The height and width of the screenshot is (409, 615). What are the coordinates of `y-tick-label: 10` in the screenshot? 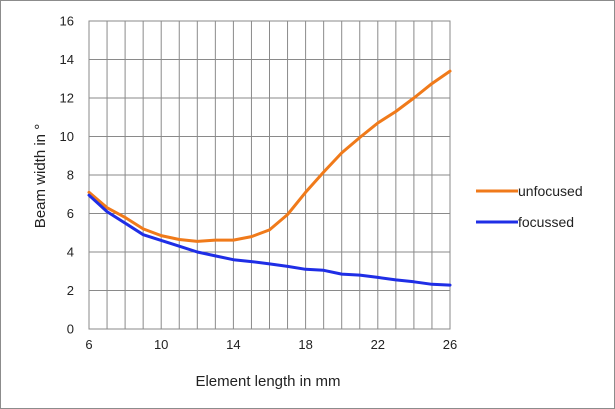 It's located at (67, 136).